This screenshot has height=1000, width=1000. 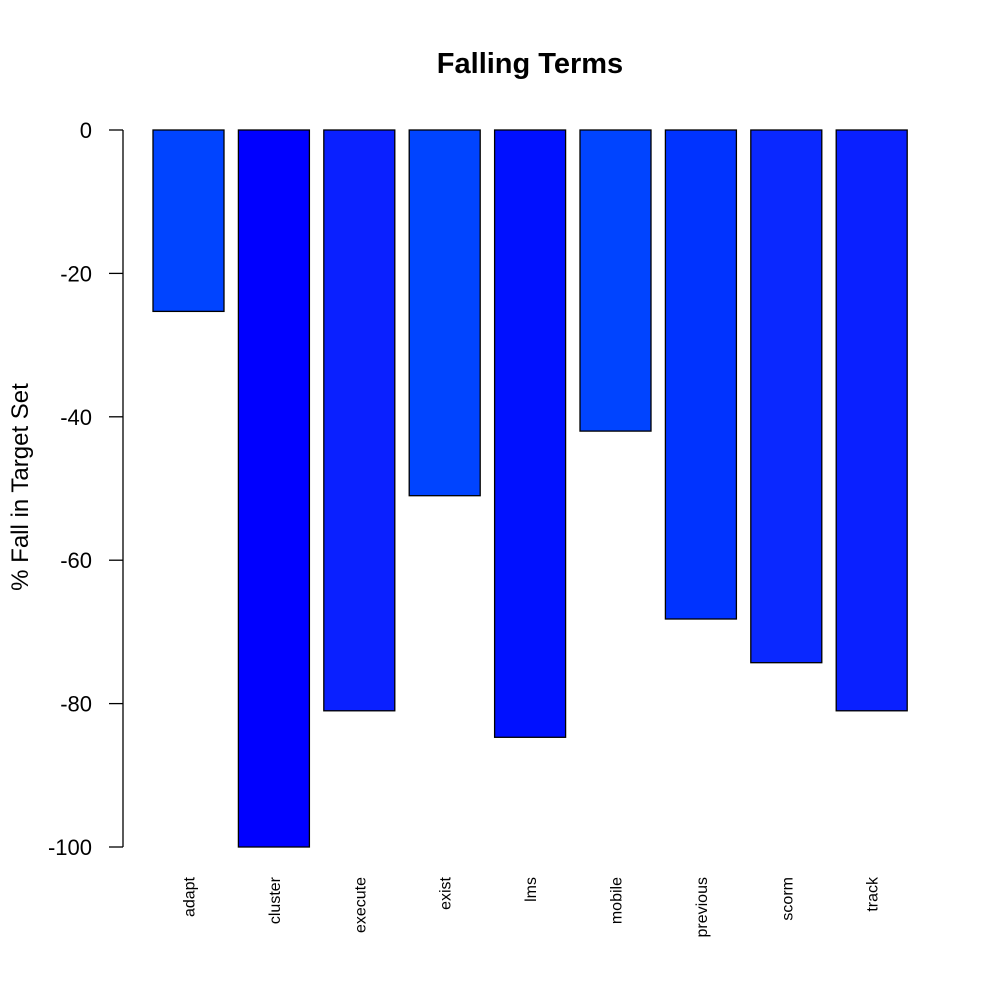 What do you see at coordinates (275, 900) in the screenshot?
I see `x-tick-label-cluster: cluster` at bounding box center [275, 900].